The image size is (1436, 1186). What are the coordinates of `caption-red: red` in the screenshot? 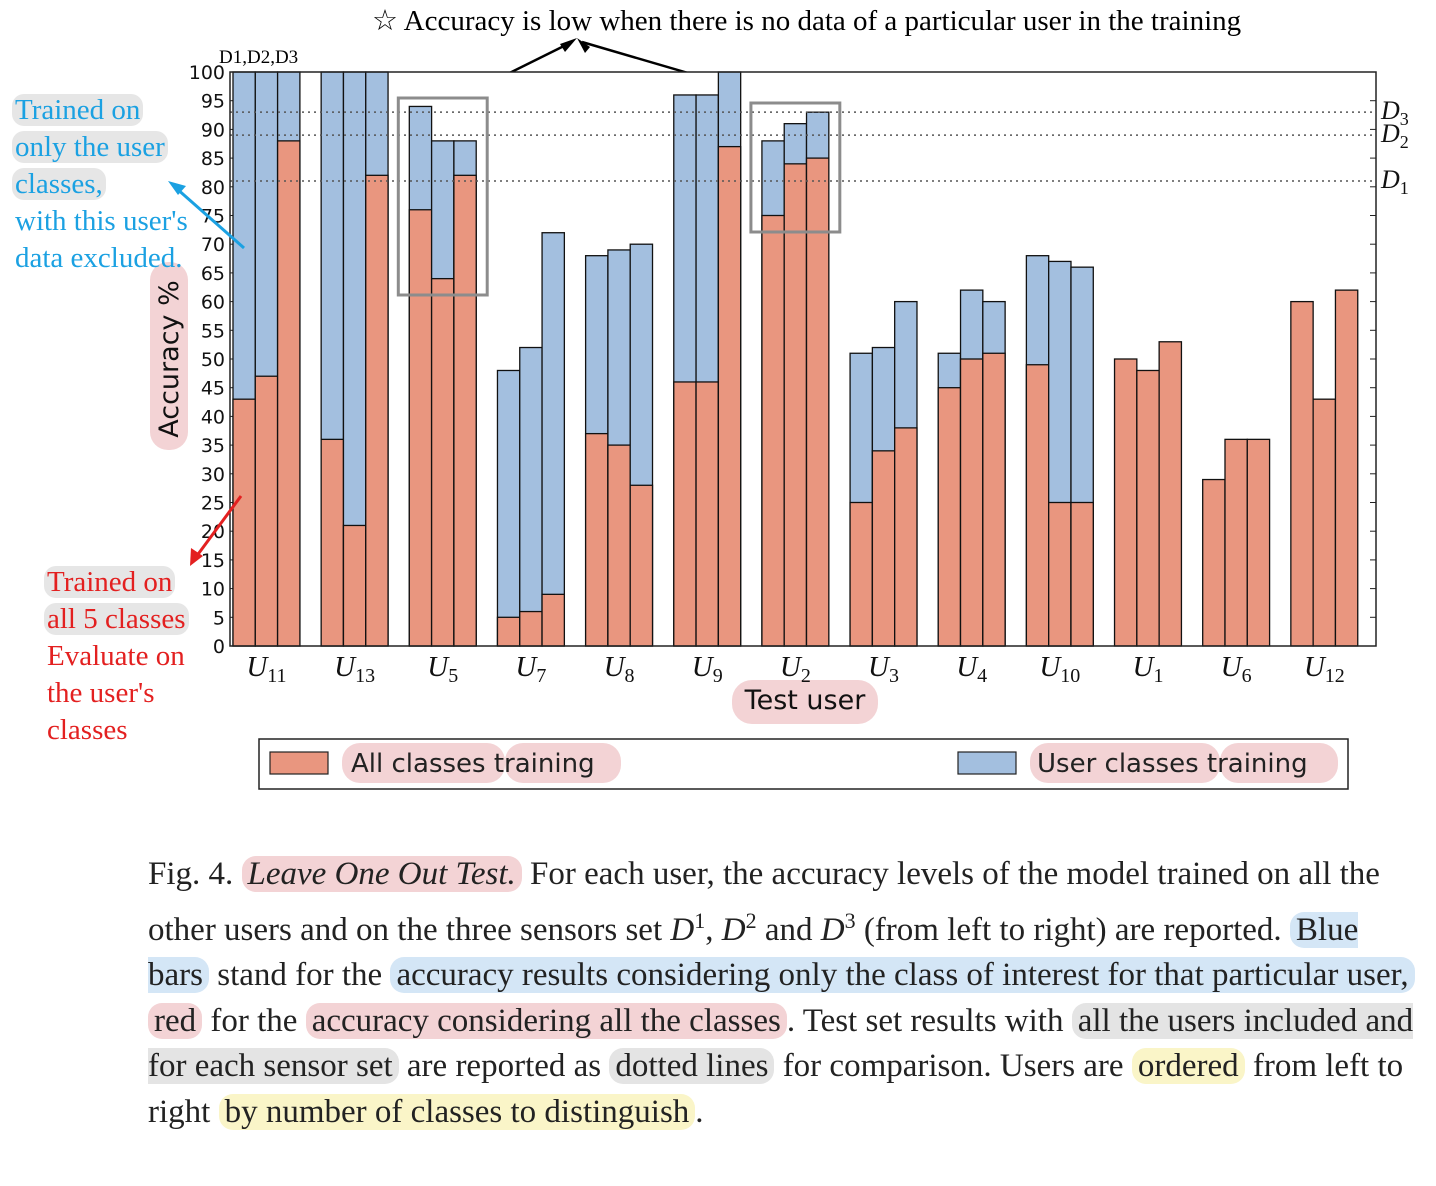 It's located at (175, 1020).